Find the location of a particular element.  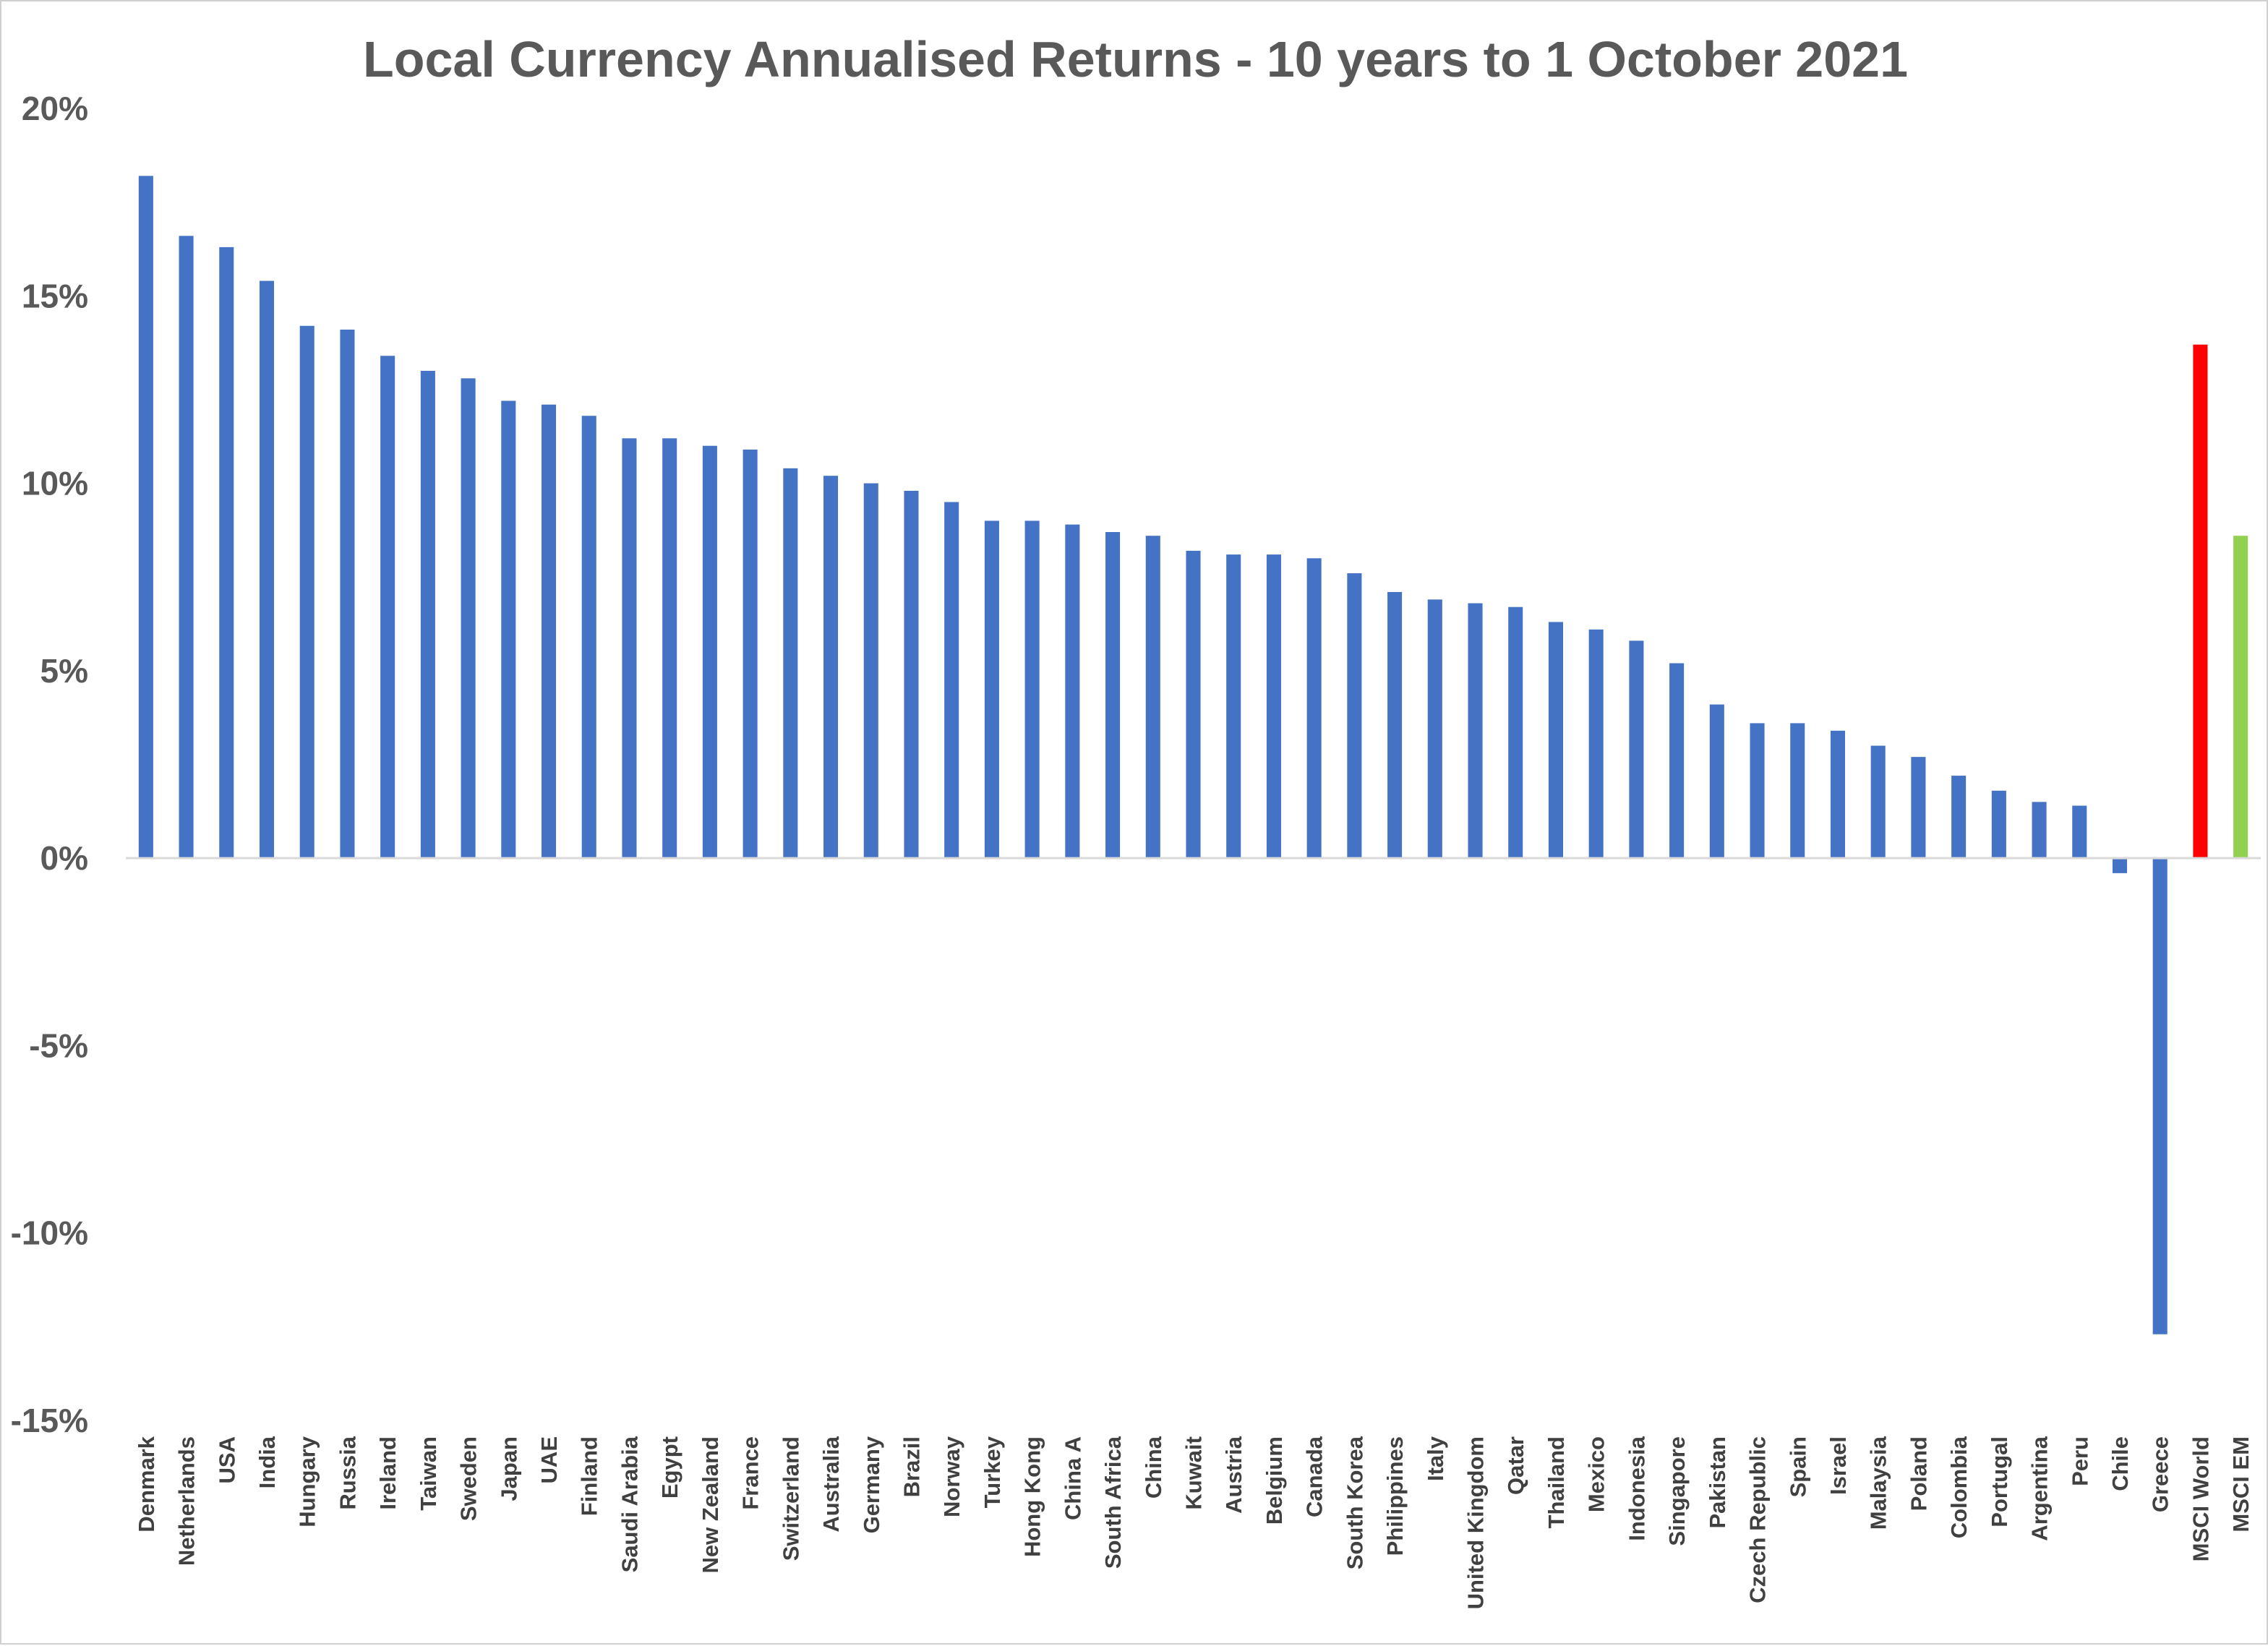

bar-peru is located at coordinates (2079, 832).